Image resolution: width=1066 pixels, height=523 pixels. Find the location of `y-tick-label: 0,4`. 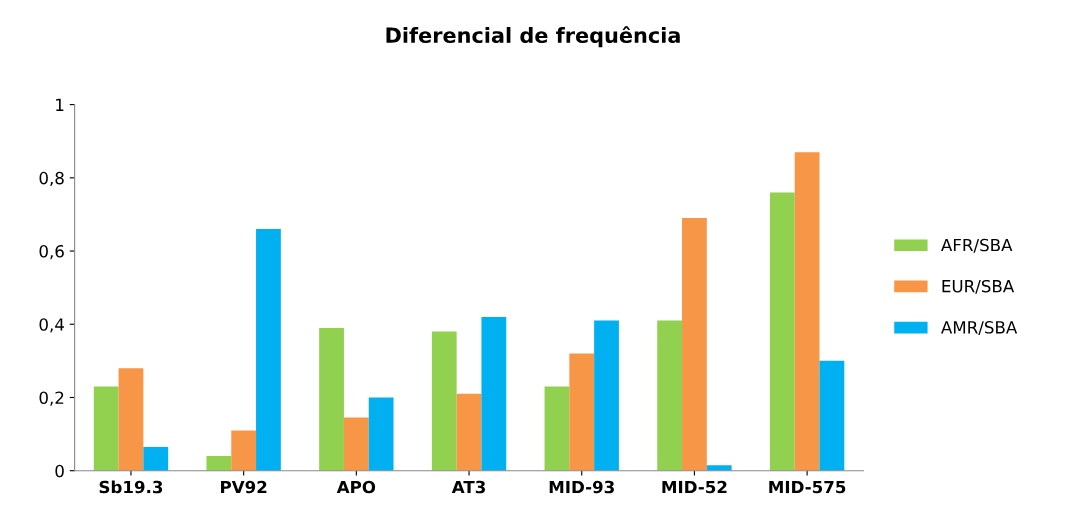

y-tick-label: 0,4 is located at coordinates (51, 325).